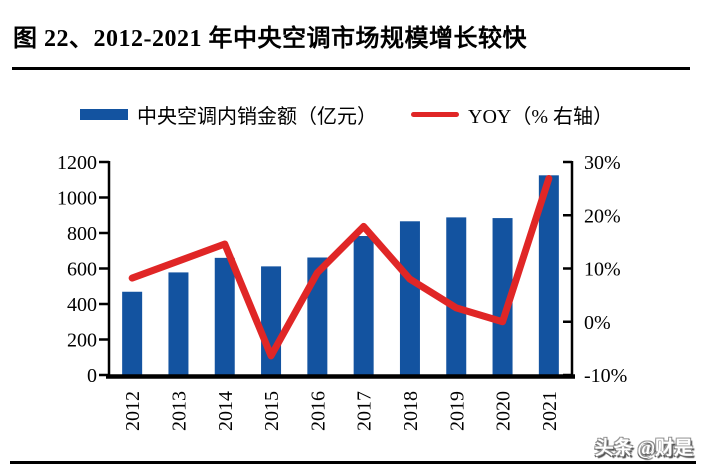  I want to click on figure-title: 图 22、2012-2021 年中央空调市场规模增长较快, so click(270, 39).